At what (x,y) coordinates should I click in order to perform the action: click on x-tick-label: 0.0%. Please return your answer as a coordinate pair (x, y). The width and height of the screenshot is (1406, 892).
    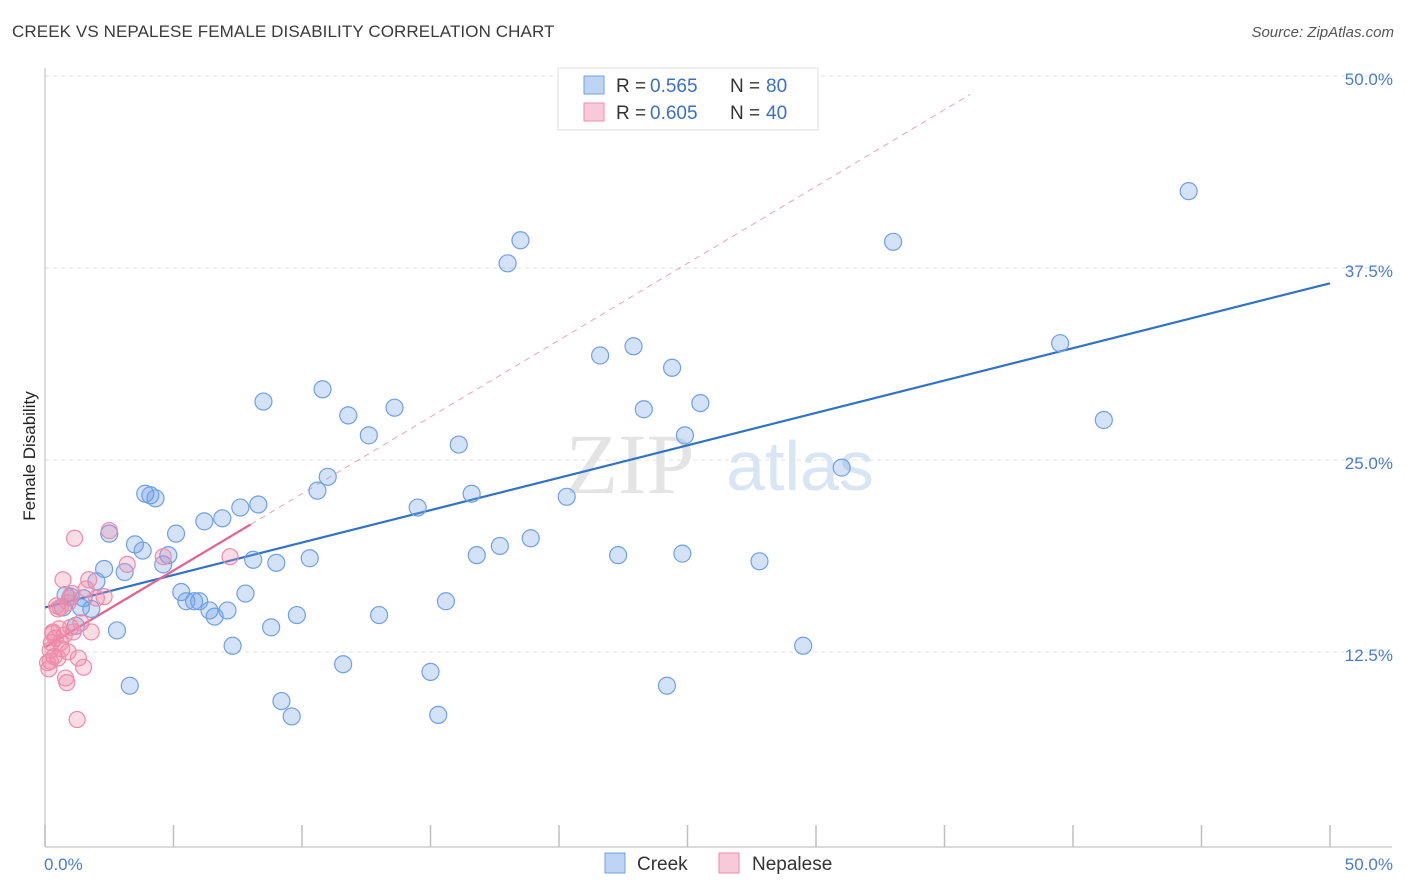
    Looking at the image, I should click on (63, 864).